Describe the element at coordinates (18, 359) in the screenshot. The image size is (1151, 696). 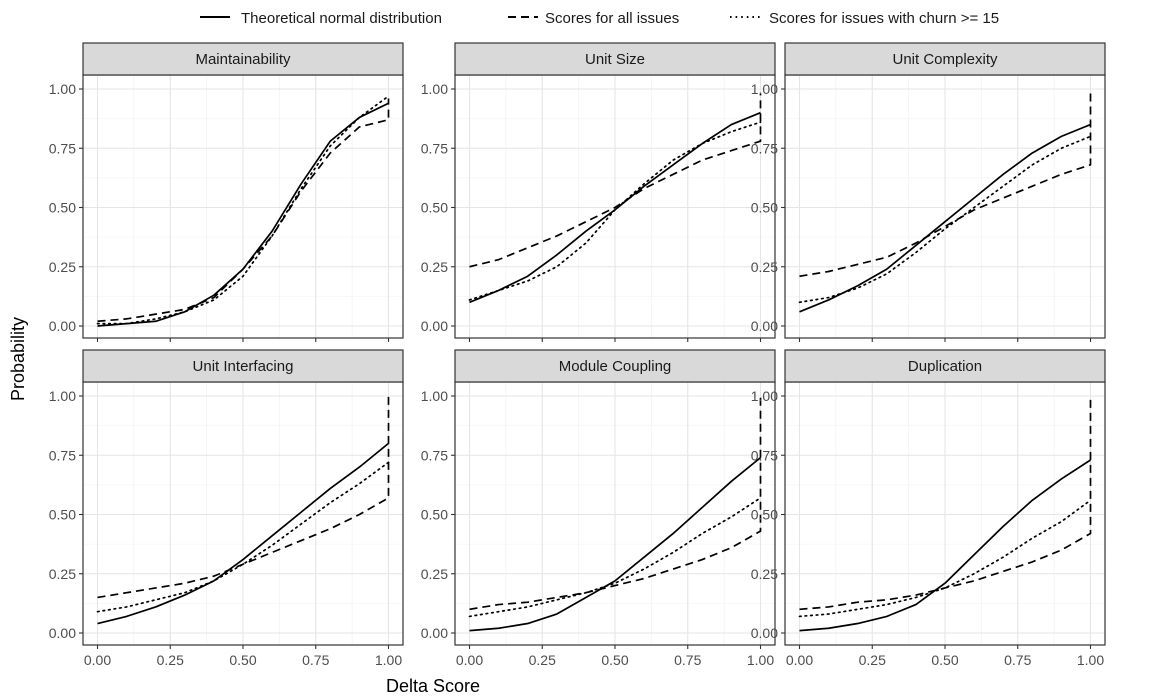
I see `y-axis-title: Probability` at that location.